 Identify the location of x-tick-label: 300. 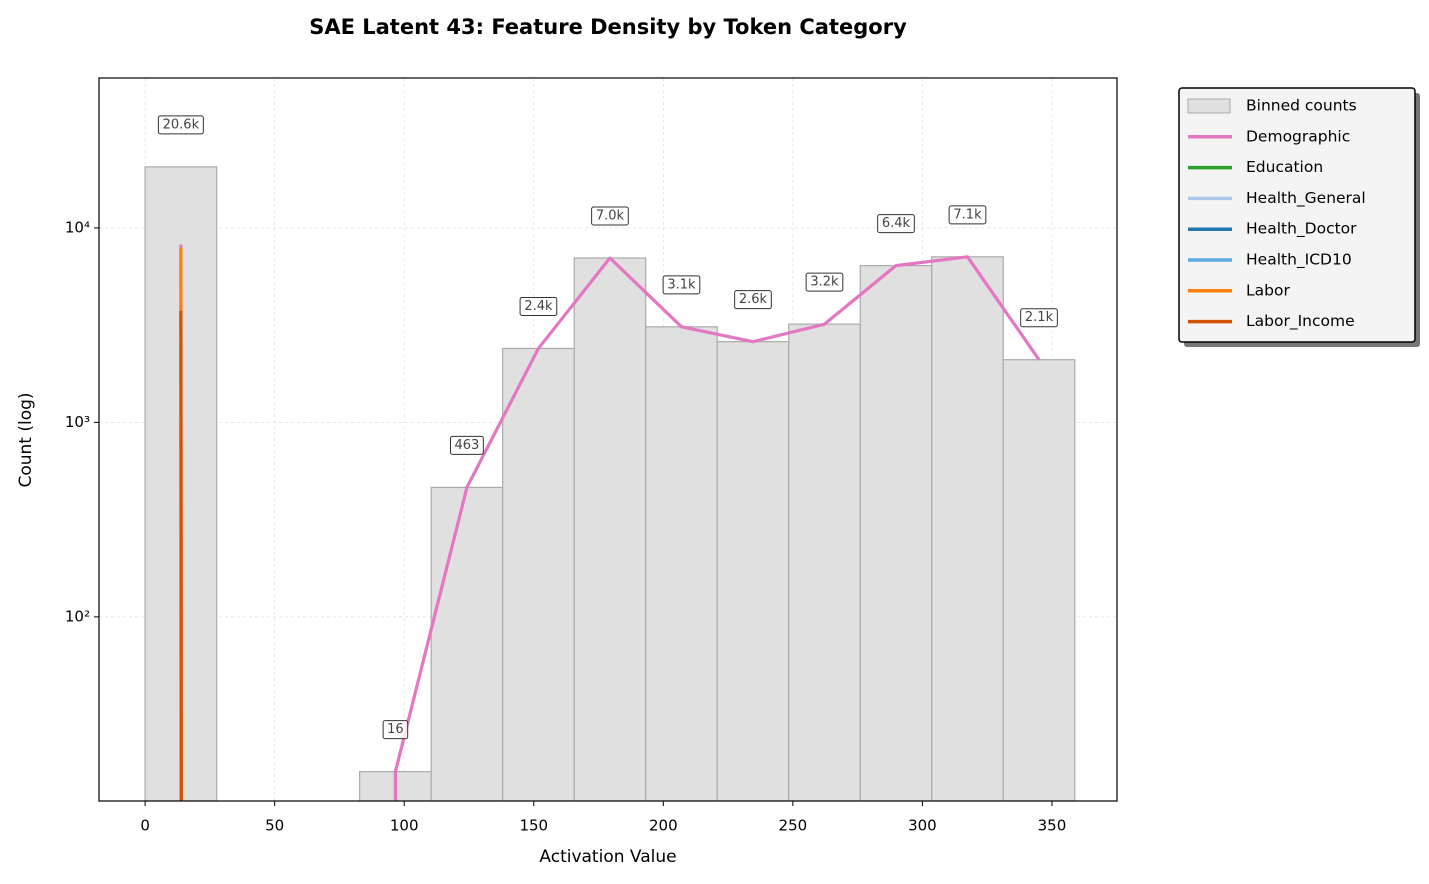
(922, 826).